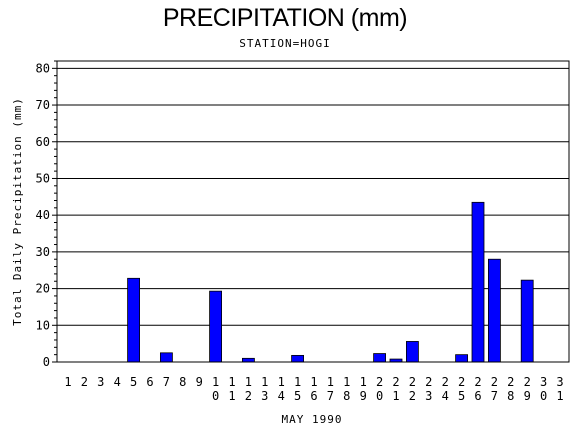 The width and height of the screenshot is (570, 430). What do you see at coordinates (395, 389) in the screenshot?
I see `svg-text: 21` at bounding box center [395, 389].